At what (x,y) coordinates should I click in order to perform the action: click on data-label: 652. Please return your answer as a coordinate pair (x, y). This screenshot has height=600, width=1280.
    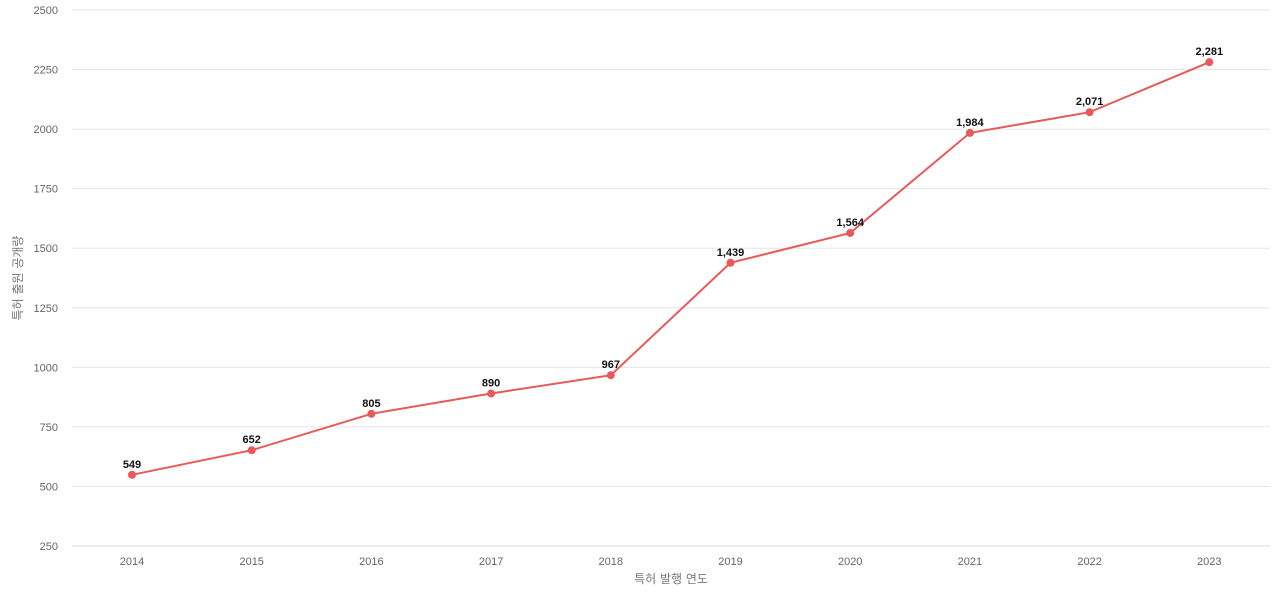
    Looking at the image, I should click on (252, 440).